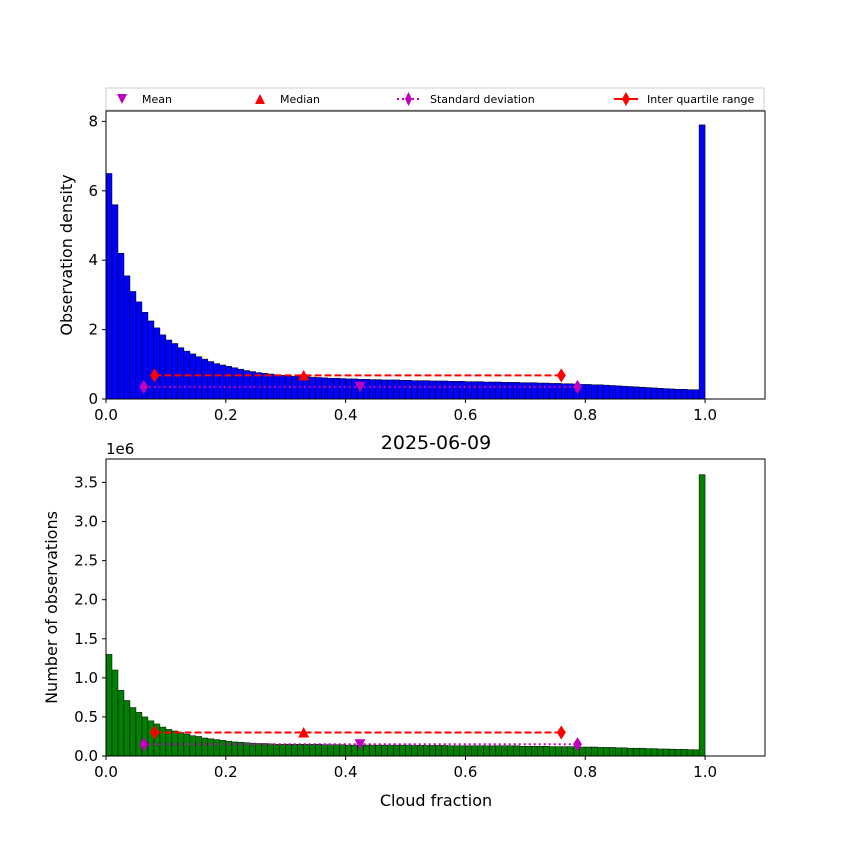 This screenshot has width=850, height=850. What do you see at coordinates (466, 772) in the screenshot?
I see `count-x-tick-label: 0.6` at bounding box center [466, 772].